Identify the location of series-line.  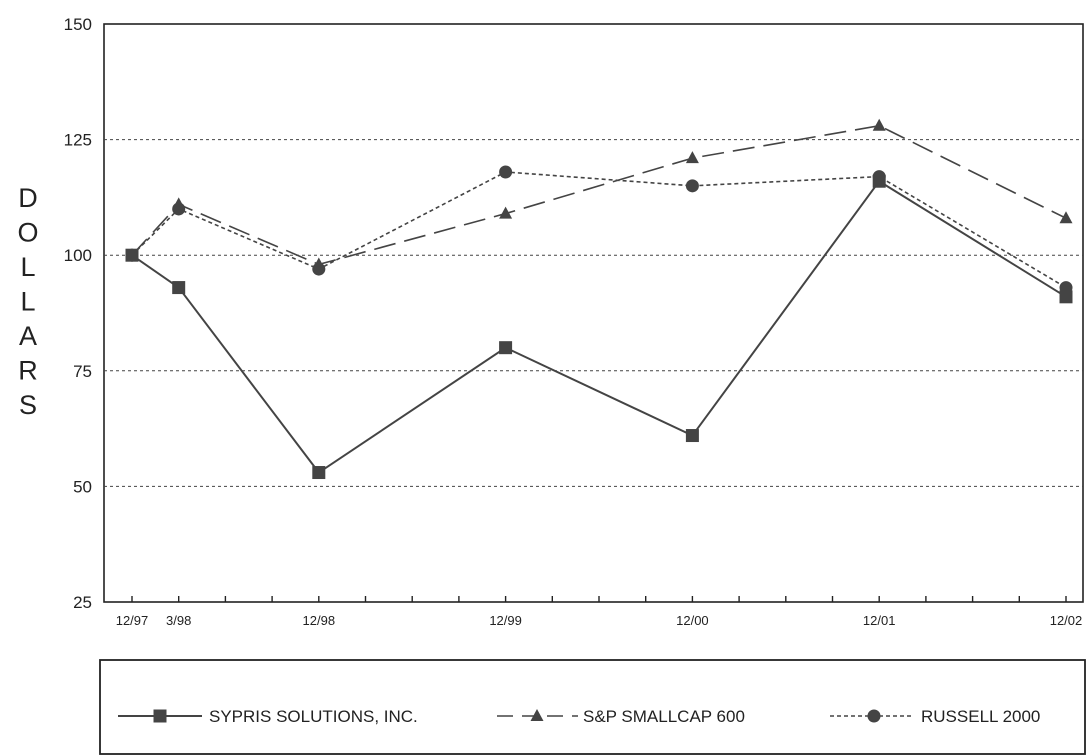
(599, 230).